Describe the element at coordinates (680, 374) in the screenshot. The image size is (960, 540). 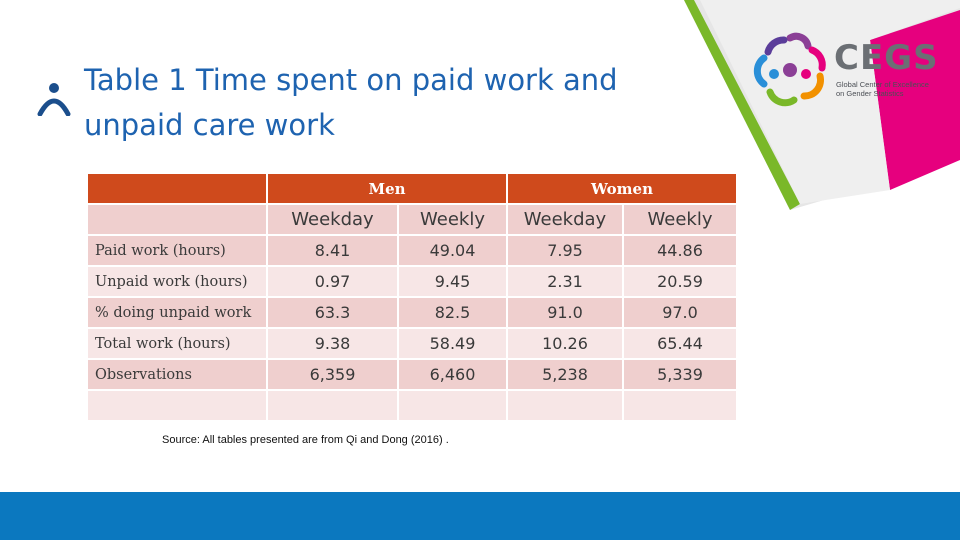
I see `table-cell: 5,339` at that location.